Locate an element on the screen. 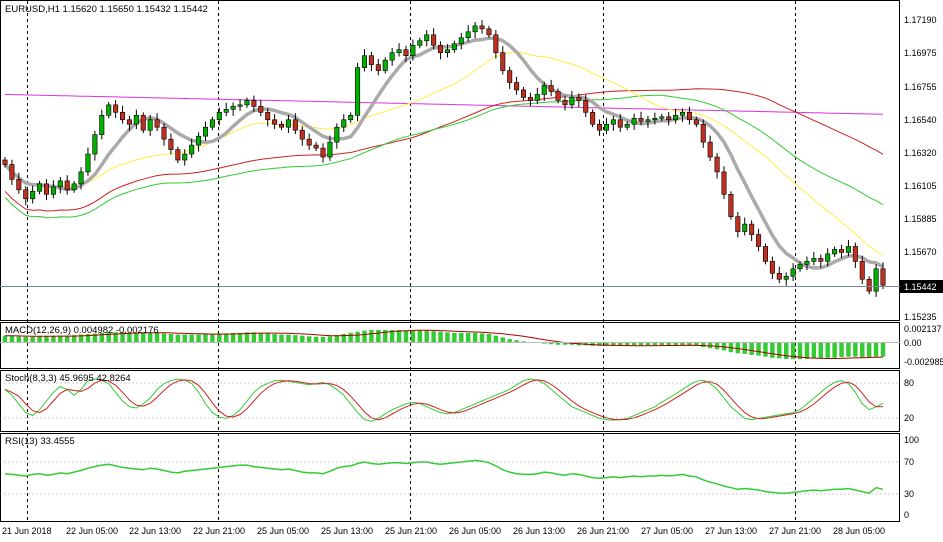  price-tick: 1.15235 is located at coordinates (920, 317).